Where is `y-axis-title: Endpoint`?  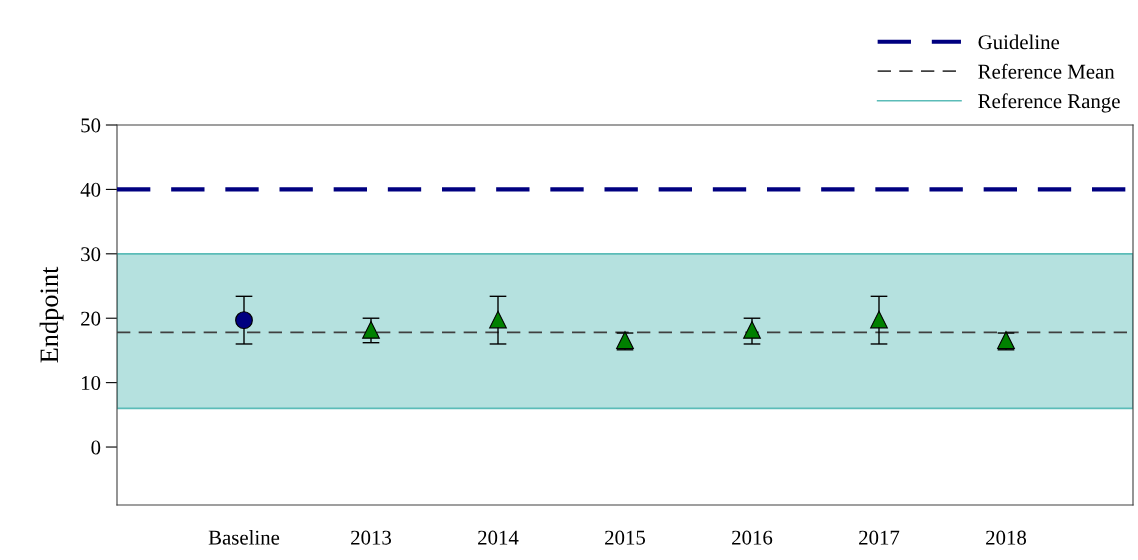
y-axis-title: Endpoint is located at coordinates (51, 314).